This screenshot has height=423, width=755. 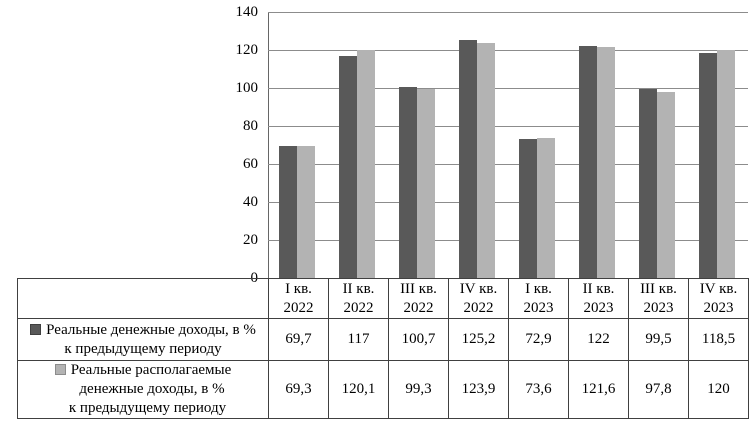 I want to click on bar-series1-cat4, so click(x=468, y=159).